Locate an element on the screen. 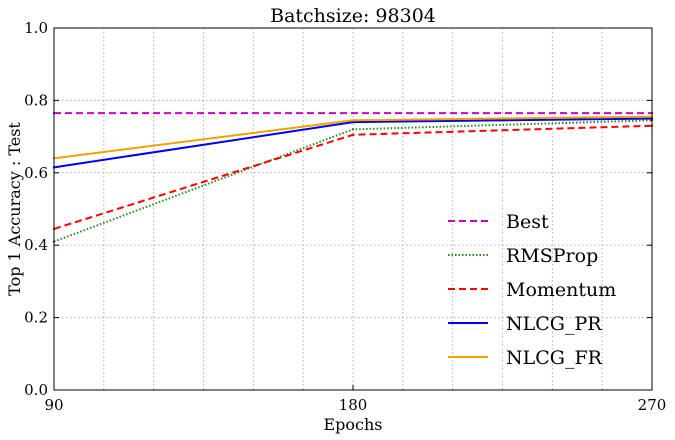  legend-item-nlcg-fr: NLCG_FR is located at coordinates (525, 358).